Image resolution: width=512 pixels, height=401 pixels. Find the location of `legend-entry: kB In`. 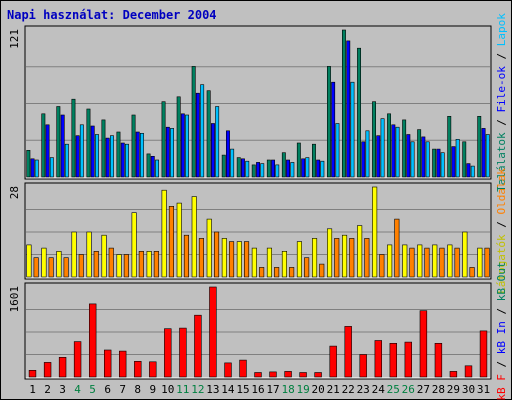

legend-entry: kB In is located at coordinates (501, 337).